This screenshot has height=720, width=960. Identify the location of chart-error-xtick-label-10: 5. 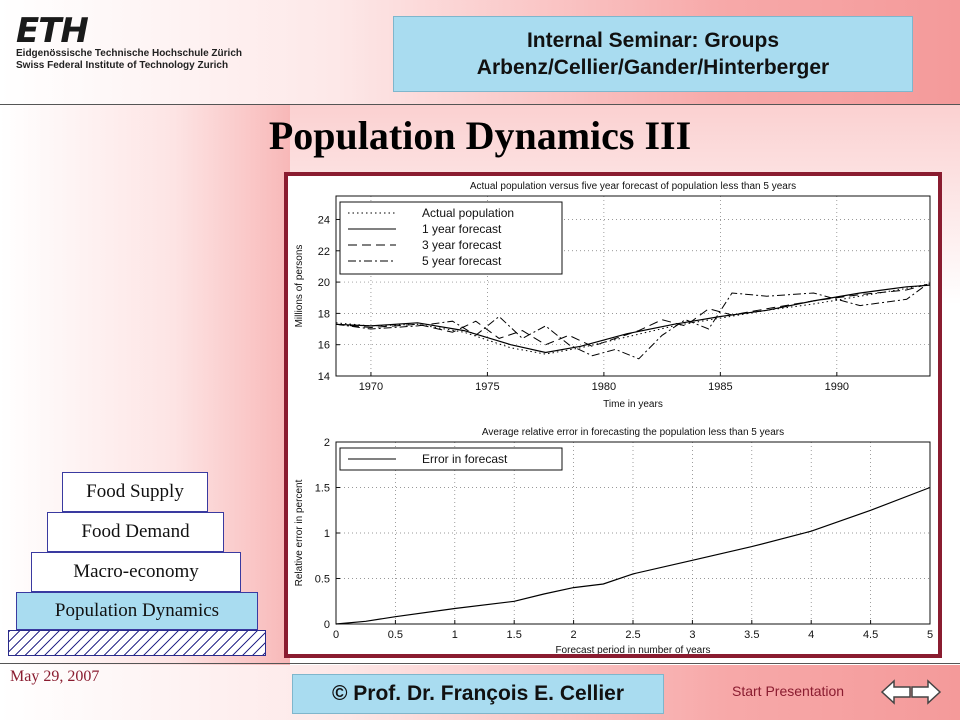
(930, 635).